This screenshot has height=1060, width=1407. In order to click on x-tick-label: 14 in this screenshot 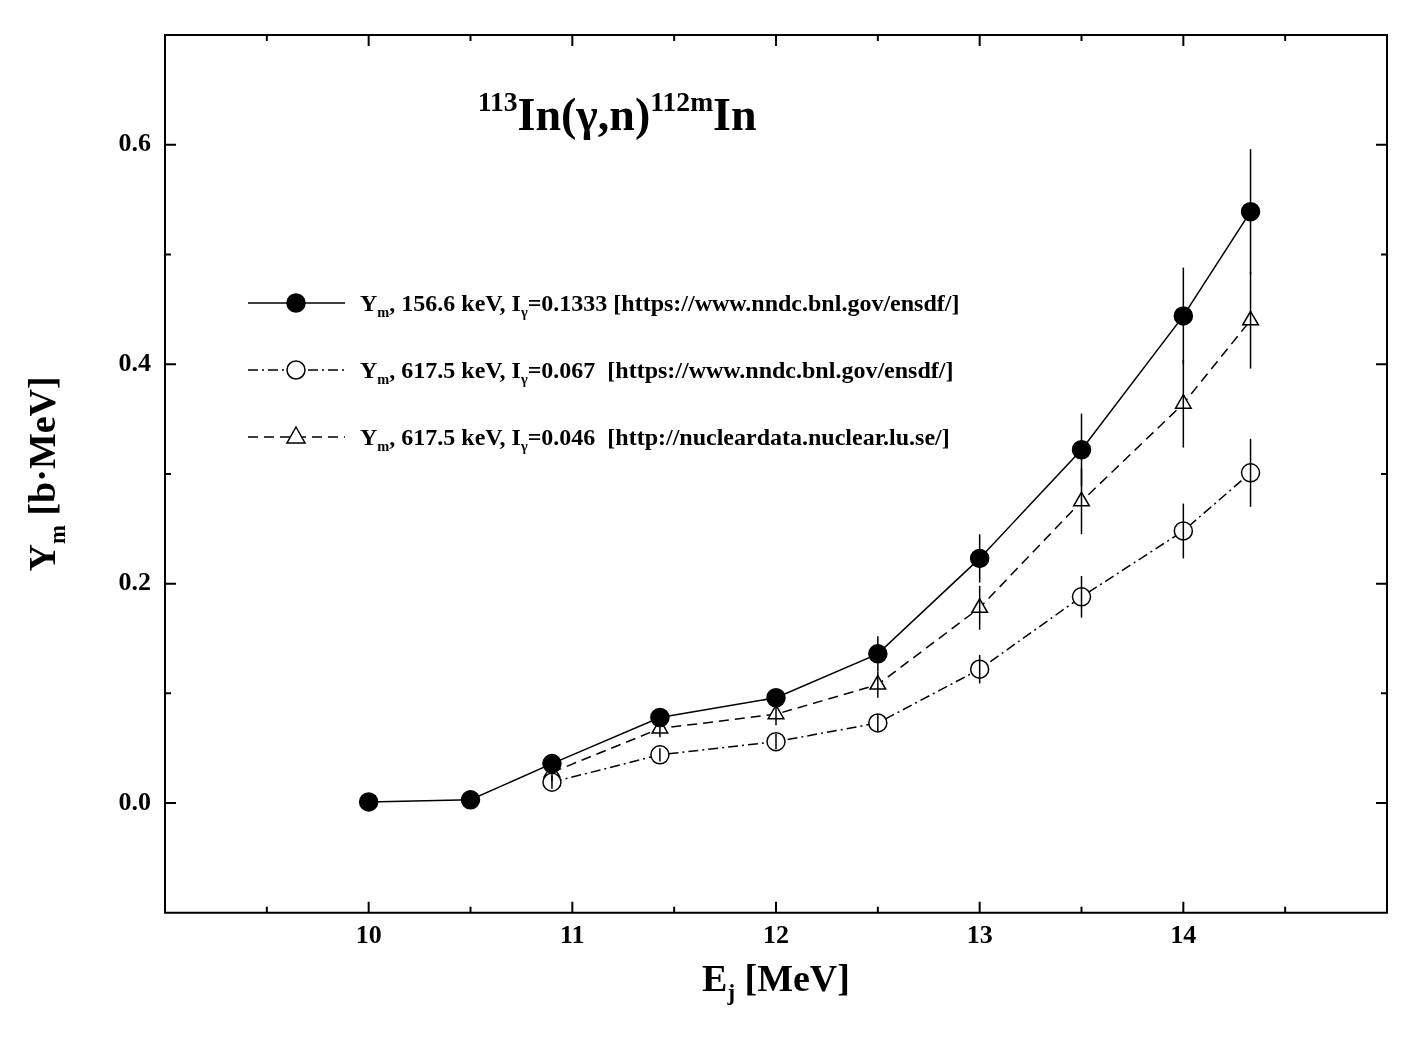, I will do `click(1183, 935)`.